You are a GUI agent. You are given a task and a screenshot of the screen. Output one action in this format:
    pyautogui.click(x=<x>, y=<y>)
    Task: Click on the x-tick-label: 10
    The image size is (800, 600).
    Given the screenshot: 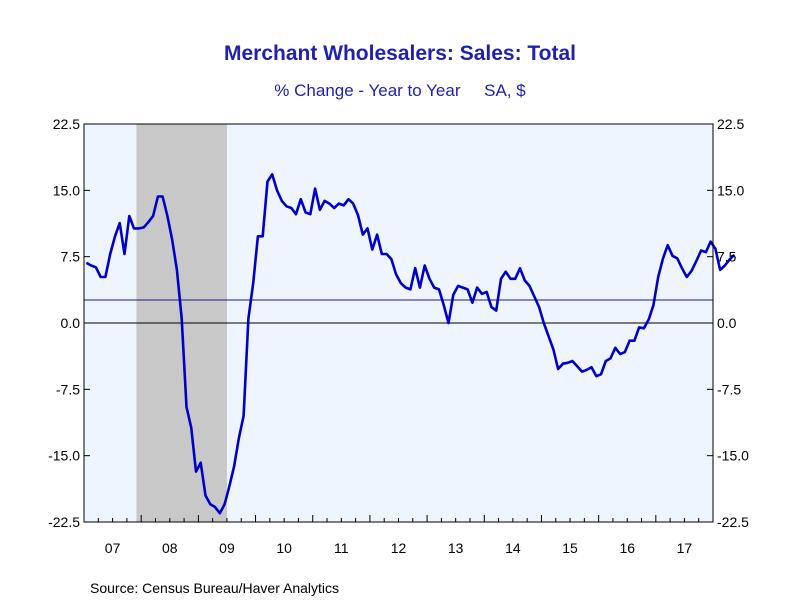 What is the action you would take?
    pyautogui.click(x=284, y=548)
    